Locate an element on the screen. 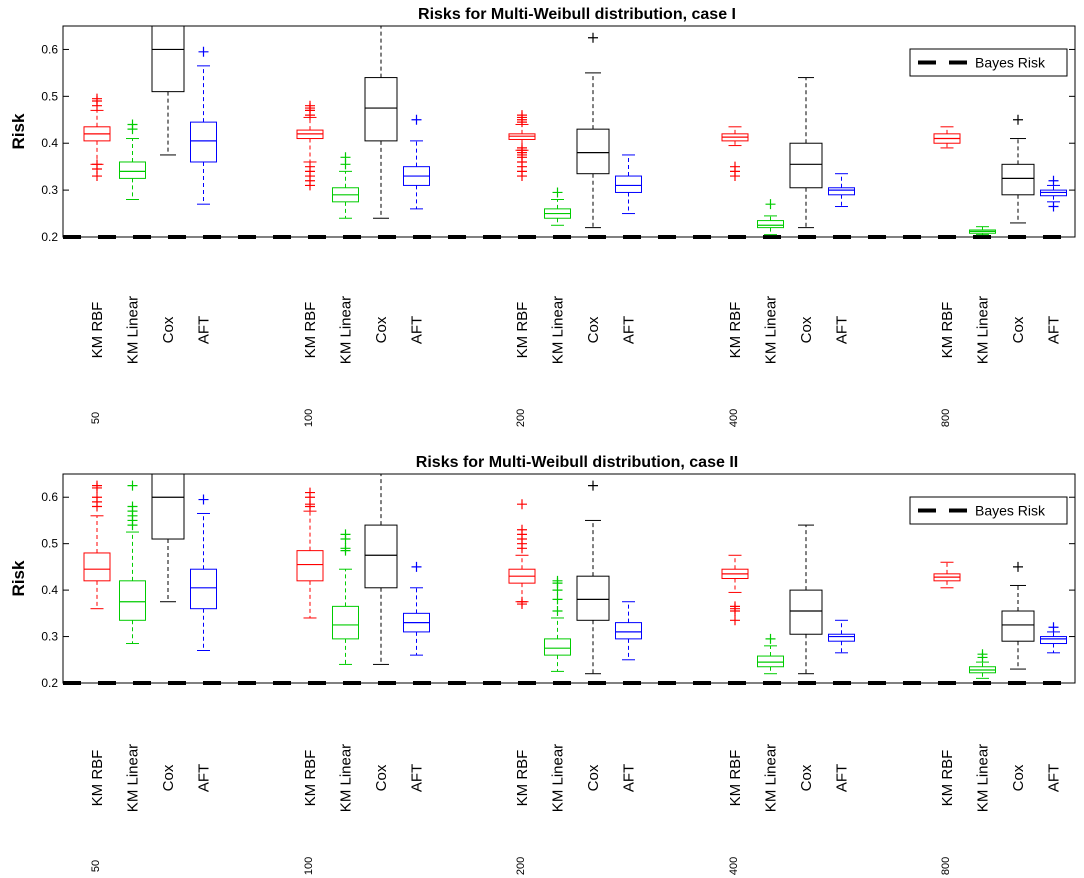  y-tick-label: 0.6 is located at coordinates (49, 49).